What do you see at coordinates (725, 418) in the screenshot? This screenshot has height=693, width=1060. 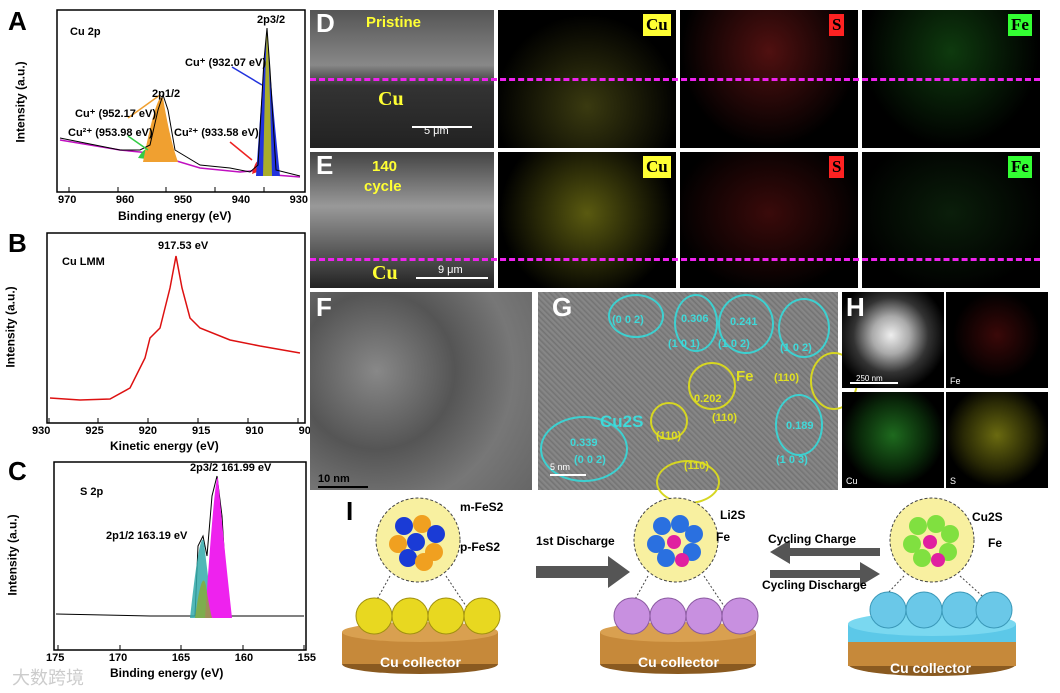 I see `g-label-9: (110)` at bounding box center [725, 418].